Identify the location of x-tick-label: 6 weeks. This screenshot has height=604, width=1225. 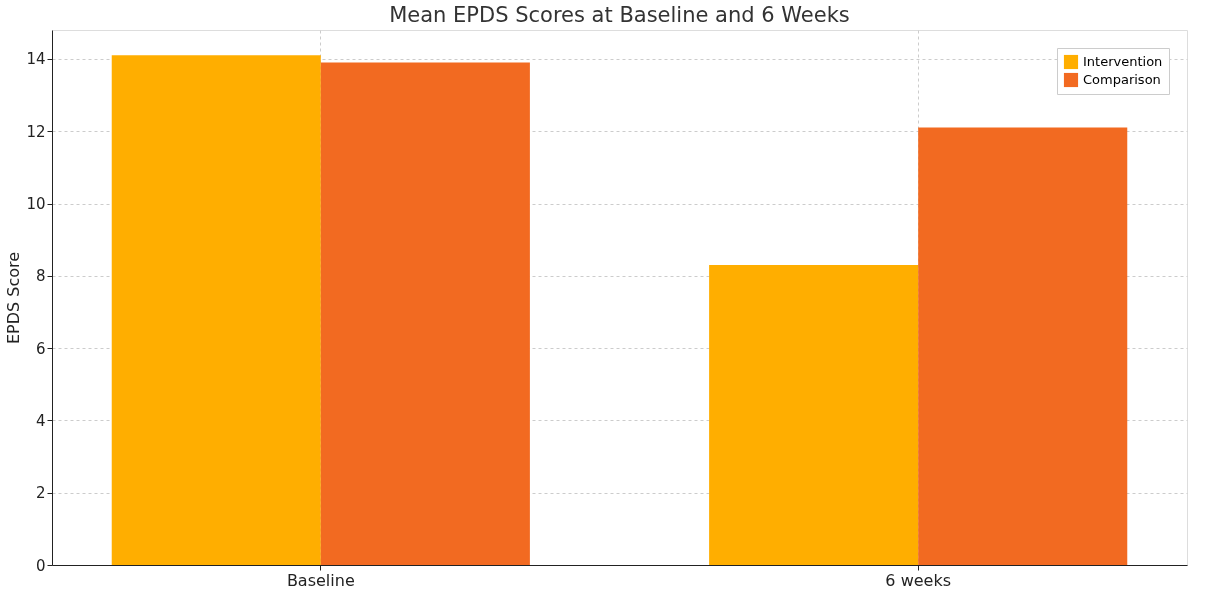
(918, 580).